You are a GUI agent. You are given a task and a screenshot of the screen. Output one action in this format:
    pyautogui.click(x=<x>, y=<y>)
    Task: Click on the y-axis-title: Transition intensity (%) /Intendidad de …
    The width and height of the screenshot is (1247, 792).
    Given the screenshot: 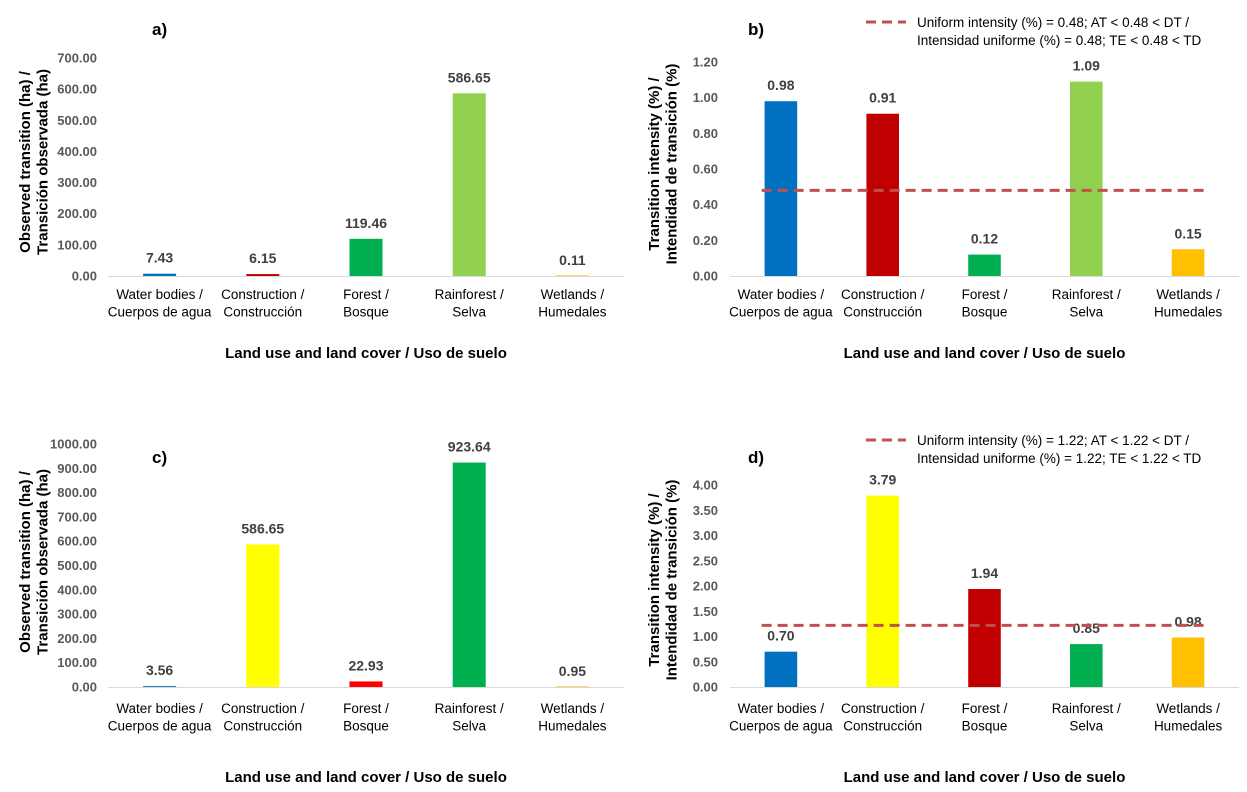 What is the action you would take?
    pyautogui.click(x=663, y=164)
    